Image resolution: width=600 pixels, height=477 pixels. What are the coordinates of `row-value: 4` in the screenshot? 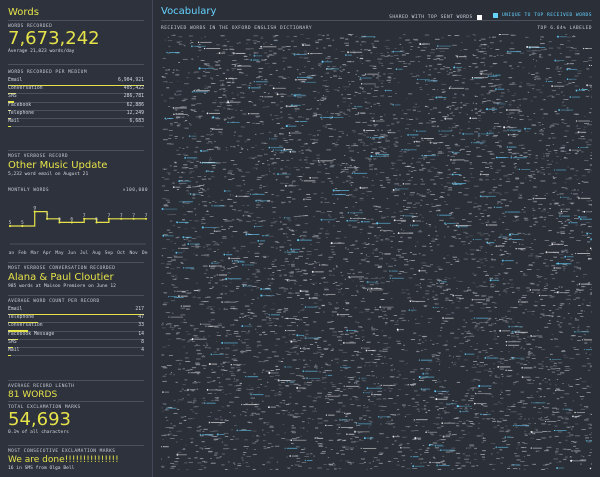 It's located at (142, 350).